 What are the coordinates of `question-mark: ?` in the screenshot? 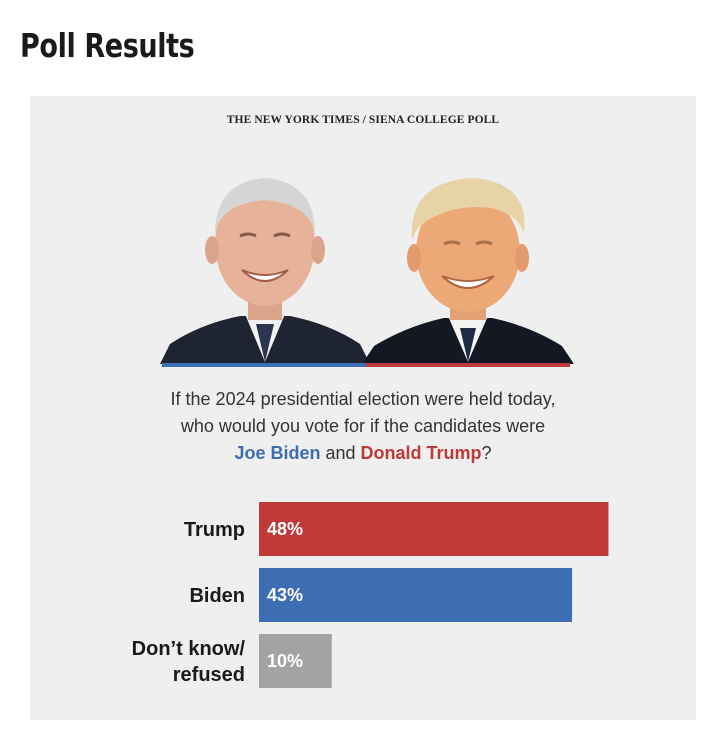 It's located at (486, 453).